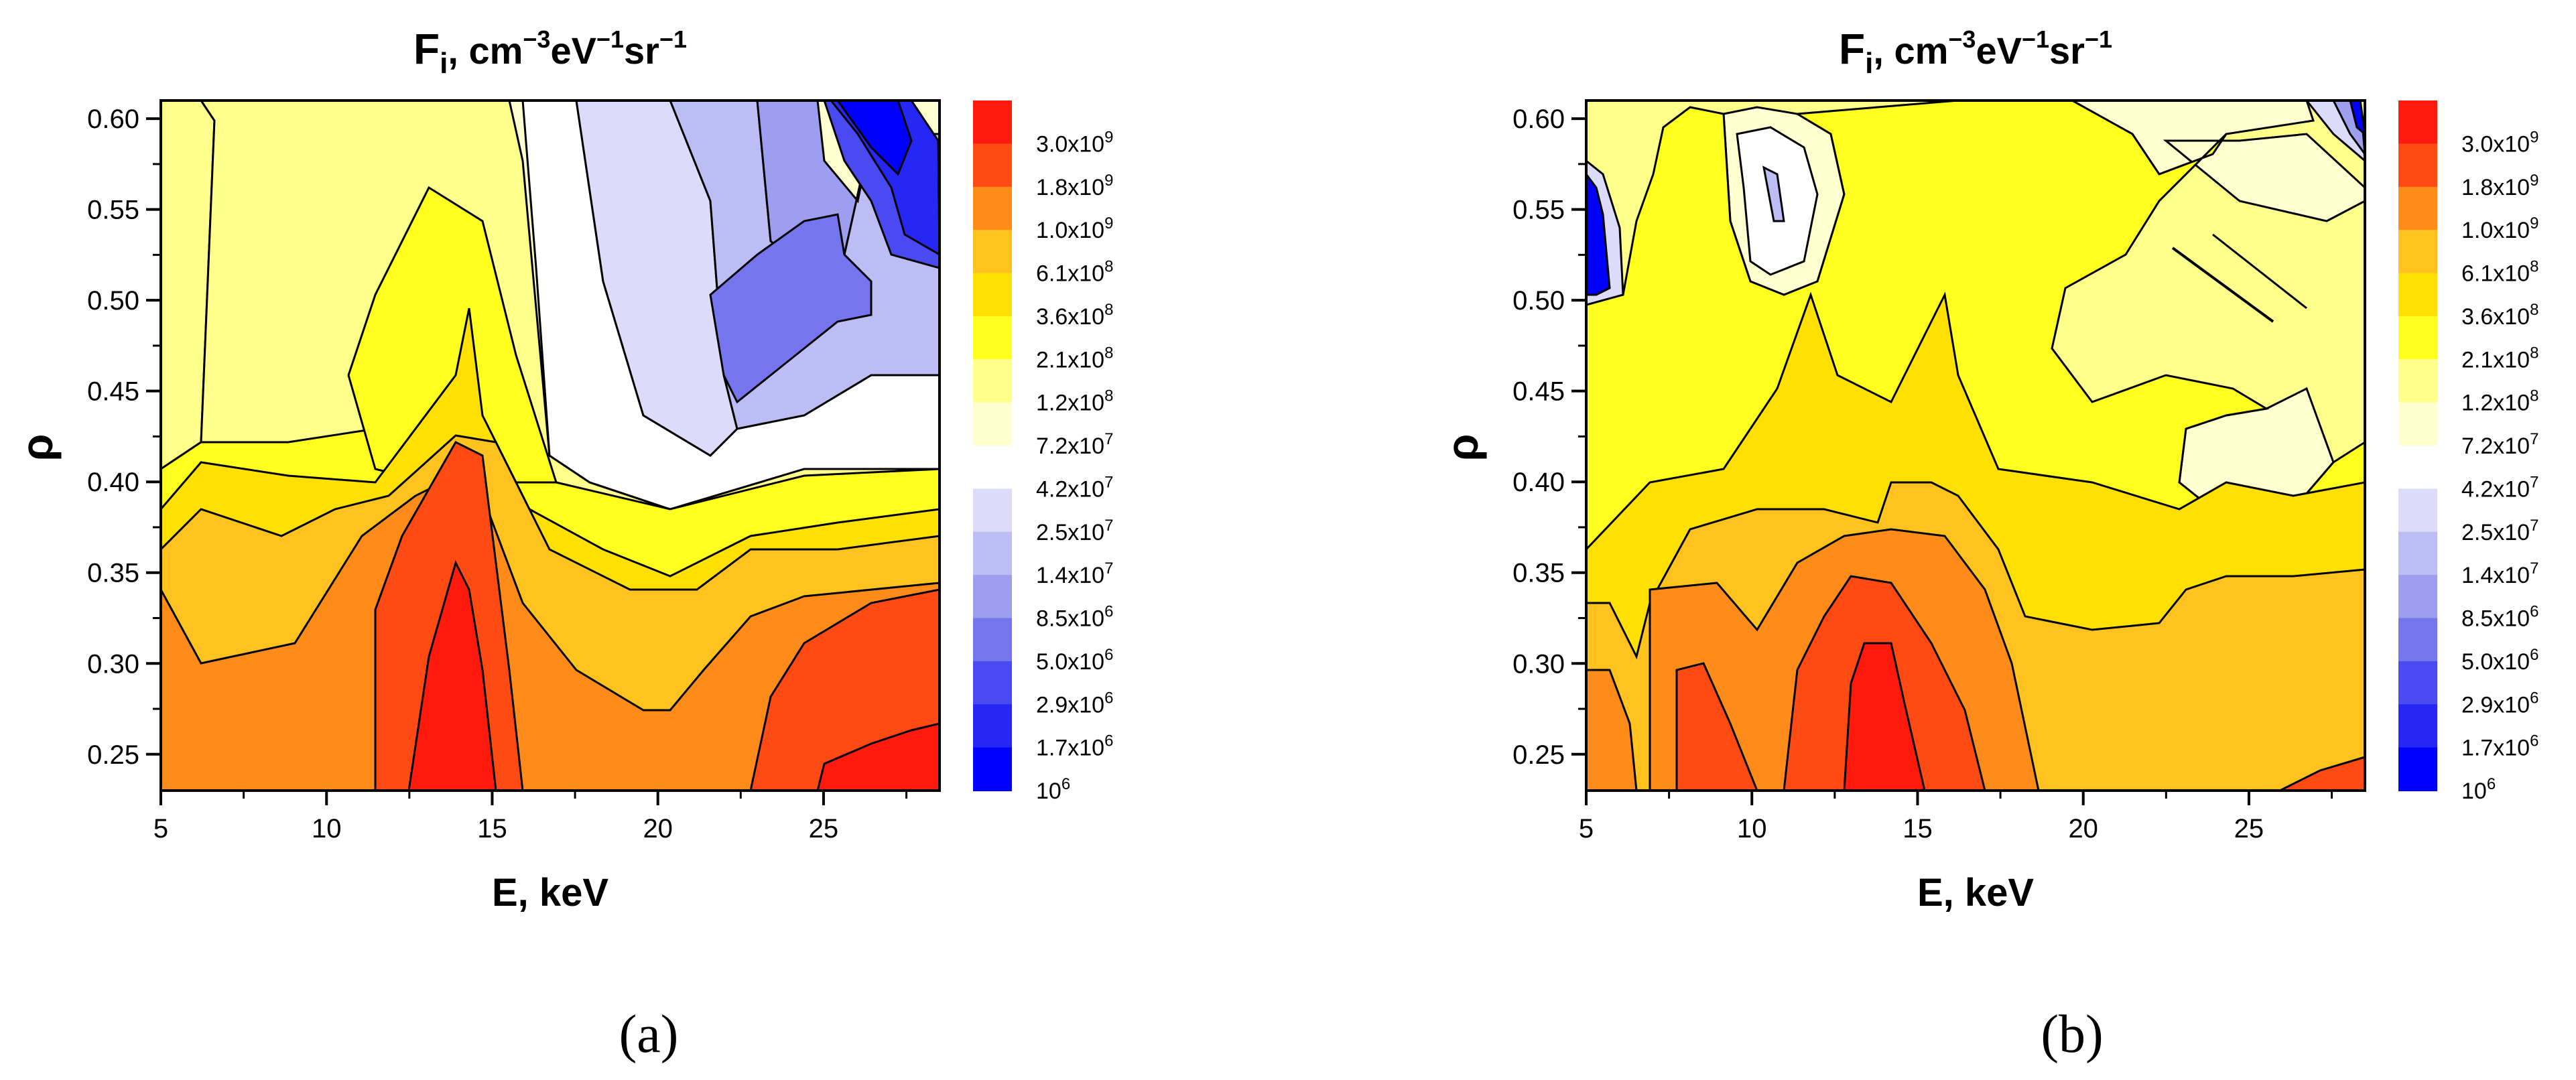  What do you see at coordinates (824, 829) in the screenshot?
I see `x-tick-label: 25` at bounding box center [824, 829].